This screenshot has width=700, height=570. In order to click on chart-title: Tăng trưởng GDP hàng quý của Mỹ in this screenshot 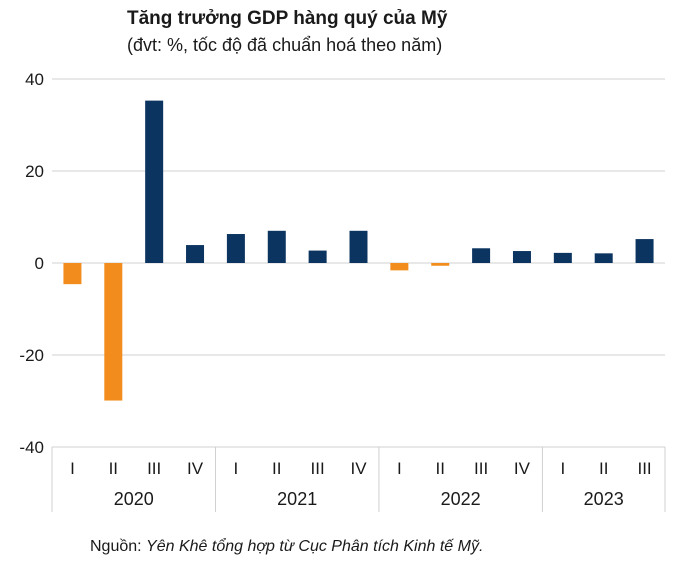, I will do `click(287, 18)`.